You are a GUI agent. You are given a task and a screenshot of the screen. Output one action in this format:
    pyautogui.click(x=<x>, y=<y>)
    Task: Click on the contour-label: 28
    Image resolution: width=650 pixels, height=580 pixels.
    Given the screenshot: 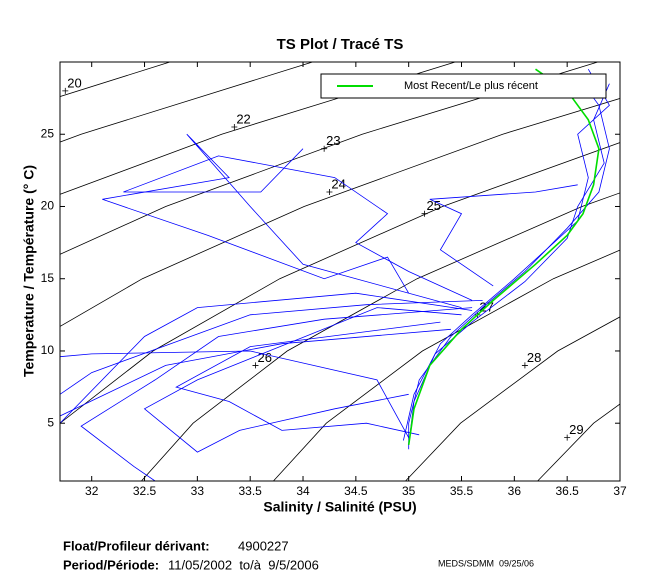 What is the action you would take?
    pyautogui.click(x=534, y=357)
    